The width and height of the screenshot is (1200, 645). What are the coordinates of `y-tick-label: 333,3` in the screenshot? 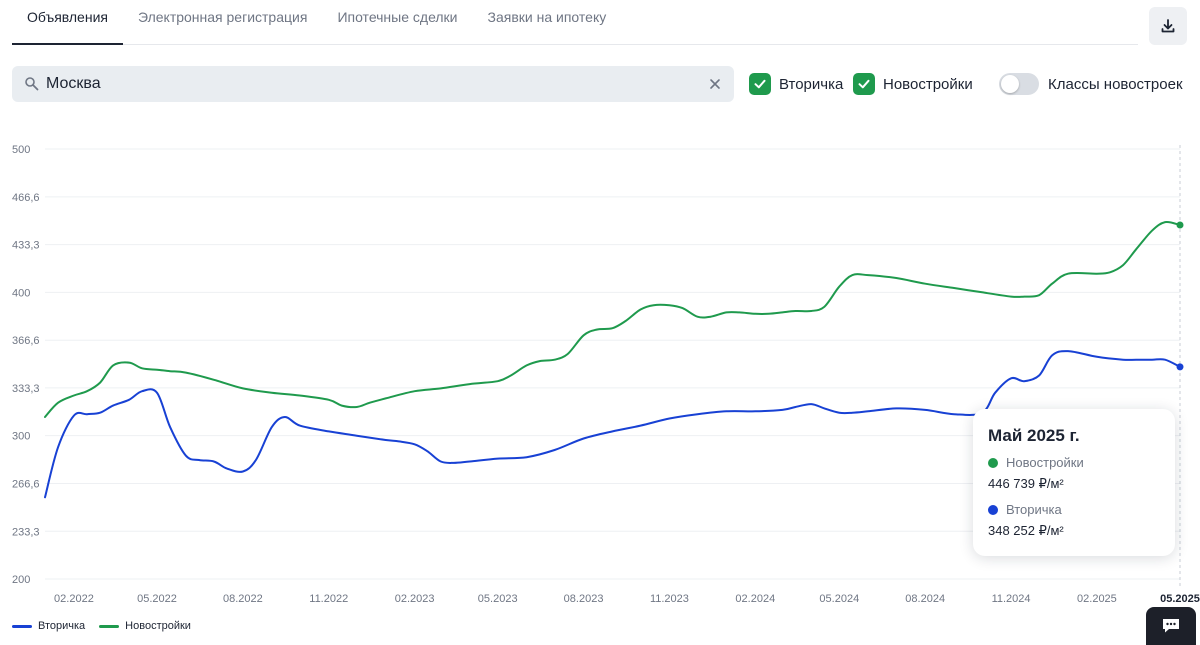 It's located at (26, 389).